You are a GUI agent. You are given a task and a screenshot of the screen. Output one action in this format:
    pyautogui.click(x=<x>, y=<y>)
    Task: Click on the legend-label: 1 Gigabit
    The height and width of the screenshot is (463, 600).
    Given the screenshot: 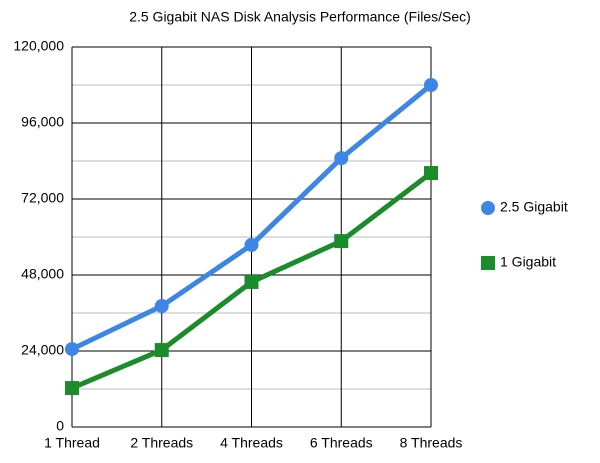 What is the action you would take?
    pyautogui.click(x=528, y=262)
    